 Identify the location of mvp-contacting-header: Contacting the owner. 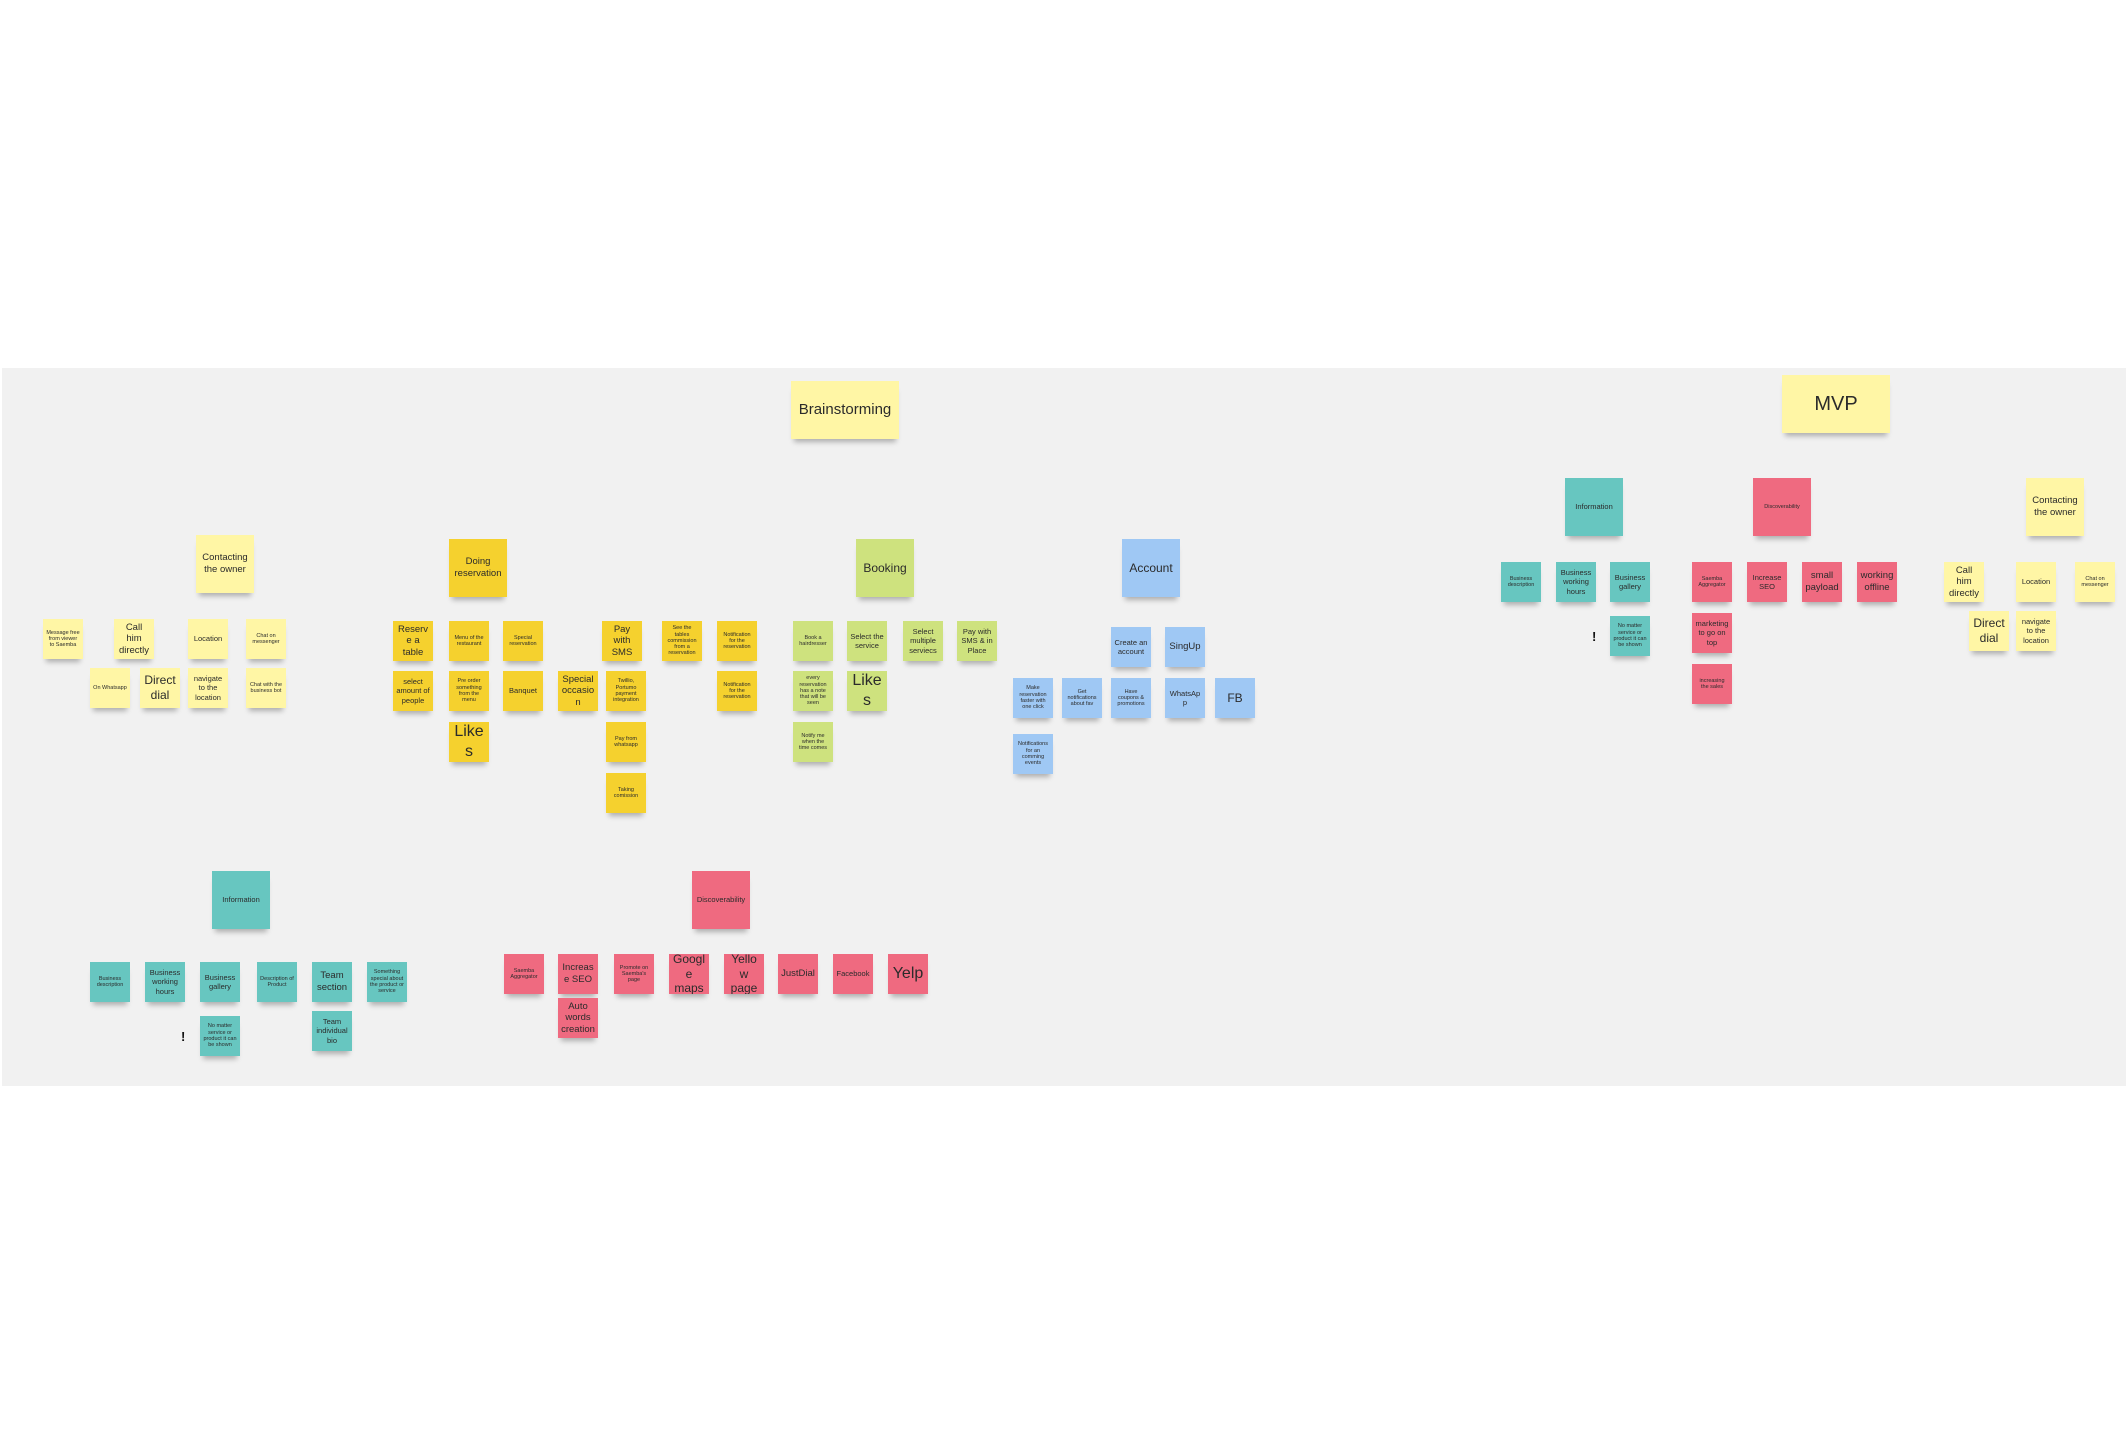
(2055, 507).